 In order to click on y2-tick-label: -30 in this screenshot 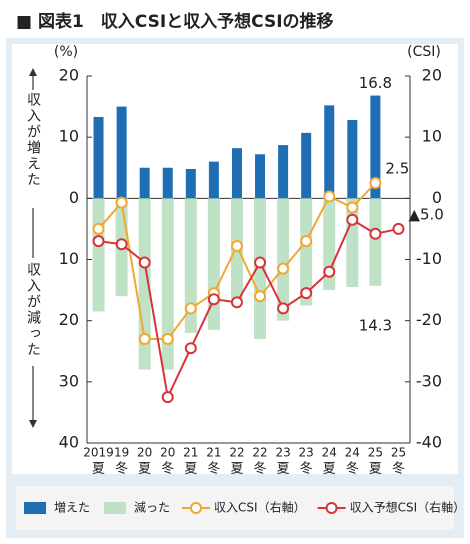, I will do `click(429, 380)`.